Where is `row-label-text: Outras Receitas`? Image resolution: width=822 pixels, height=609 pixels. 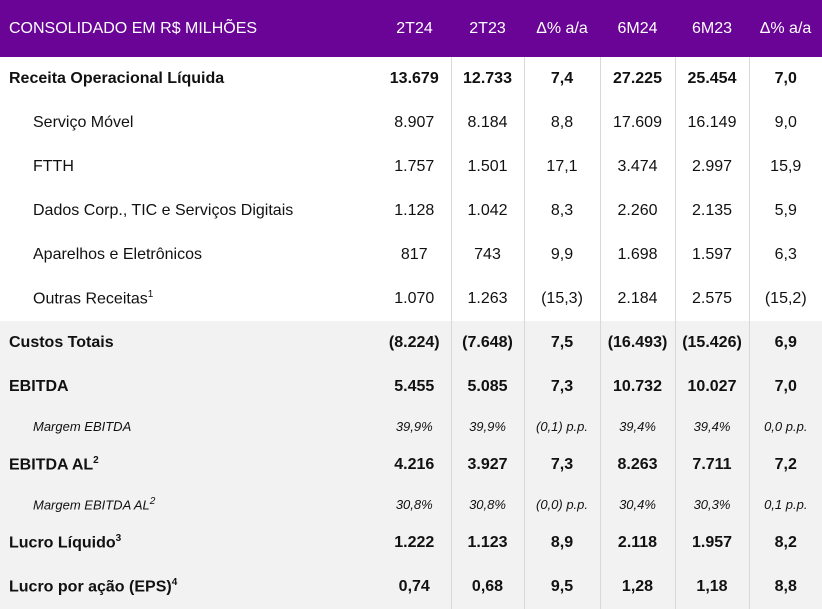
row-label-text: Outras Receitas is located at coordinates (90, 299).